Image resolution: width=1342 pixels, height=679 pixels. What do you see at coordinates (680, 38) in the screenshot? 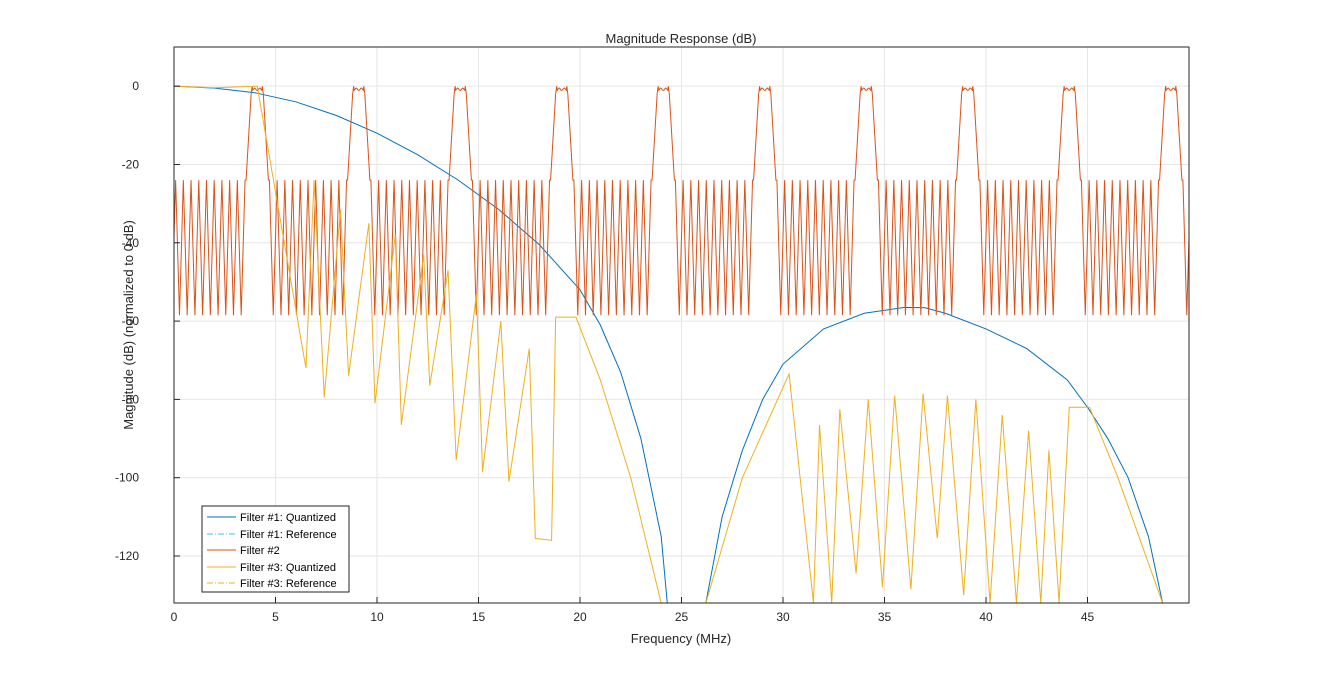
I see `chart-title: Magnitude Response (dB)` at bounding box center [680, 38].